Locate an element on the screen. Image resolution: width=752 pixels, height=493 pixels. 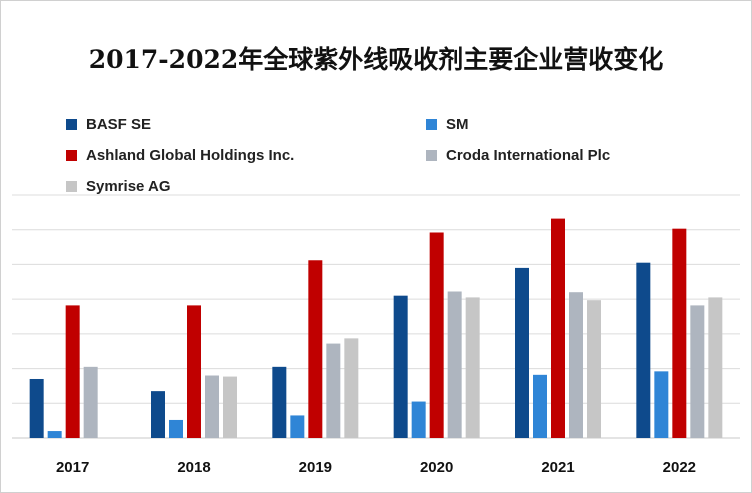
bar-2019-croda-international-plc is located at coordinates (333, 390).